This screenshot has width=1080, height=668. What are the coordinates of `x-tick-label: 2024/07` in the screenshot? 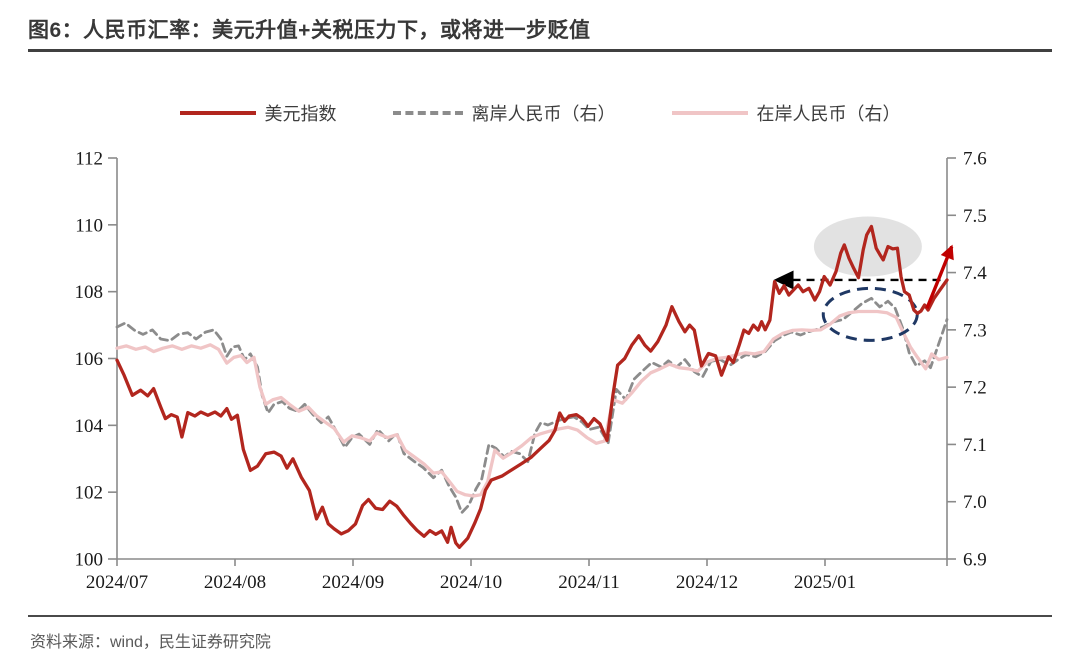 It's located at (117, 582).